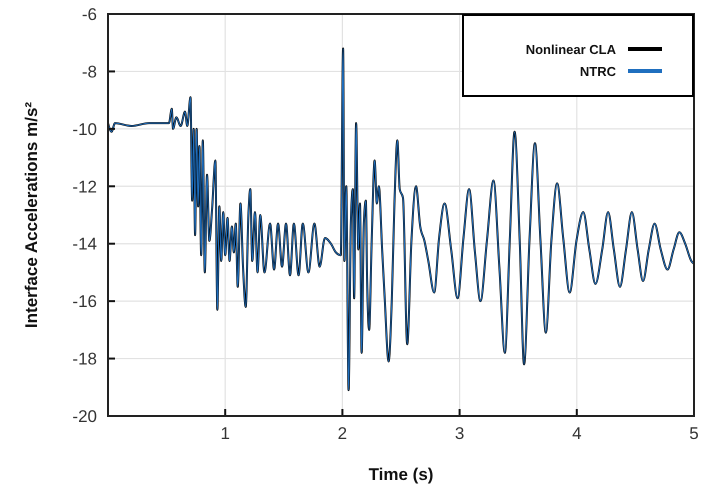  What do you see at coordinates (84, 416) in the screenshot?
I see `y-tick-label: -20` at bounding box center [84, 416].